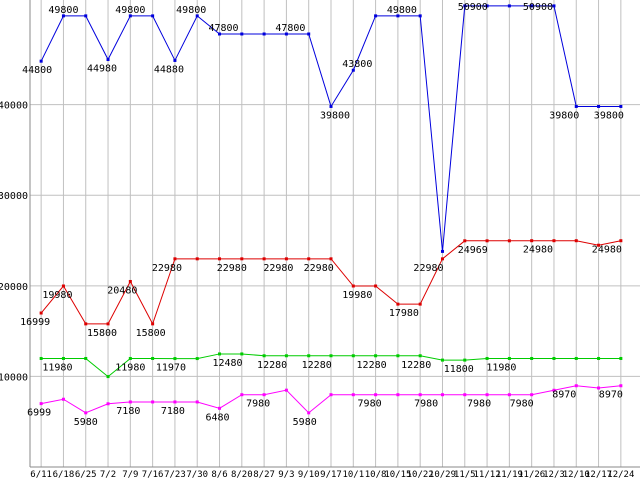 This screenshot has width=640, height=480. I want to click on x-tick-label: 6/11, so click(41, 475).